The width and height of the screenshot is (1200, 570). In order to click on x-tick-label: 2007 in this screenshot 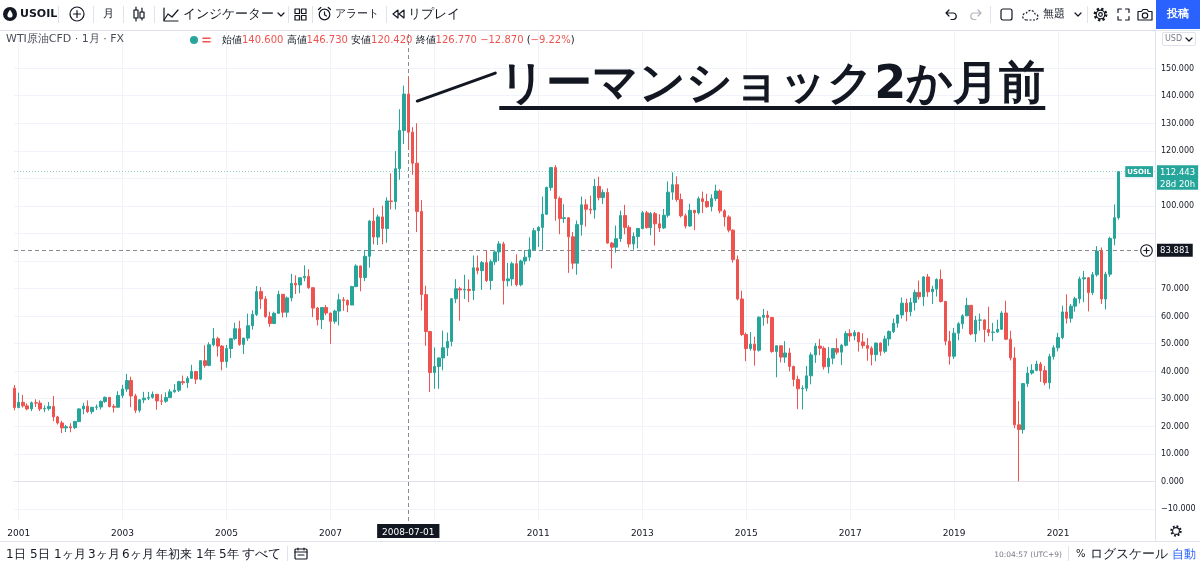, I will do `click(330, 532)`.